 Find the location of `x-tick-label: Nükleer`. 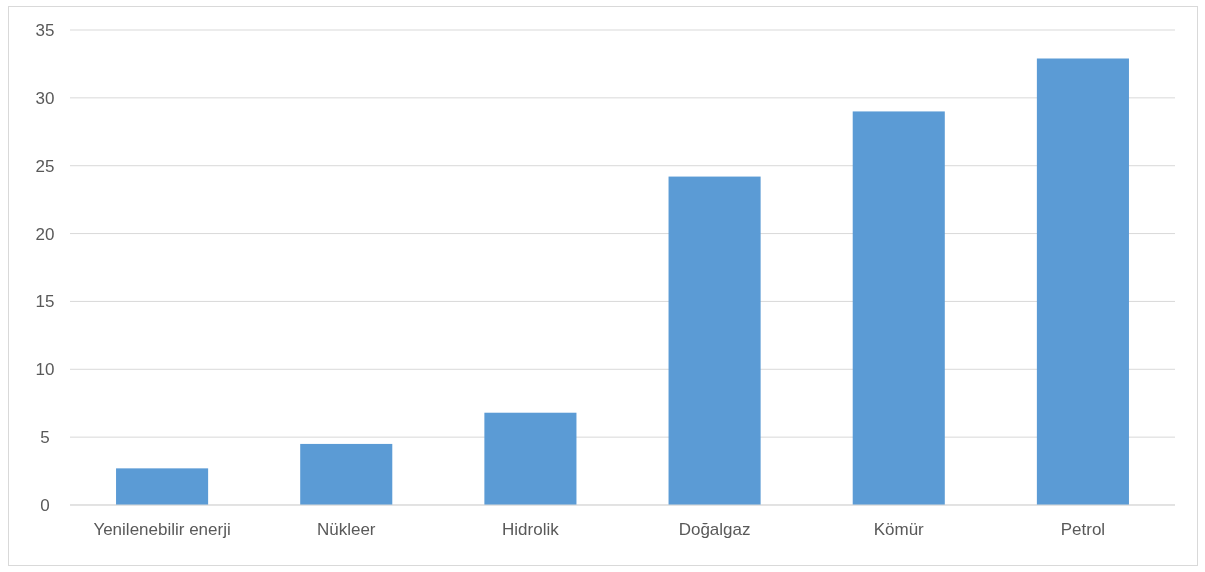

x-tick-label: Nükleer is located at coordinates (346, 529).